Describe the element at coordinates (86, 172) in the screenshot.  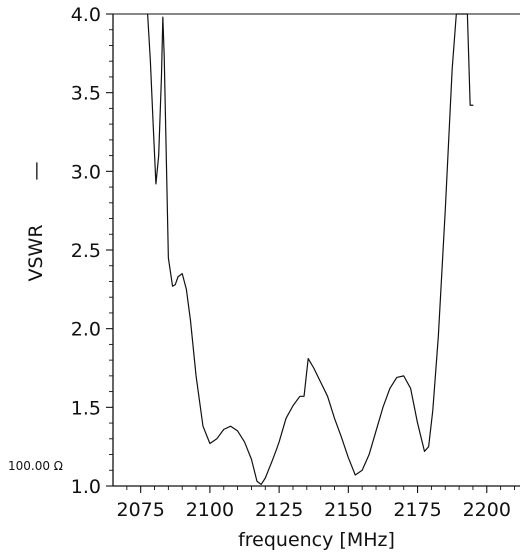
I see `y-tick-label: 3.0` at that location.